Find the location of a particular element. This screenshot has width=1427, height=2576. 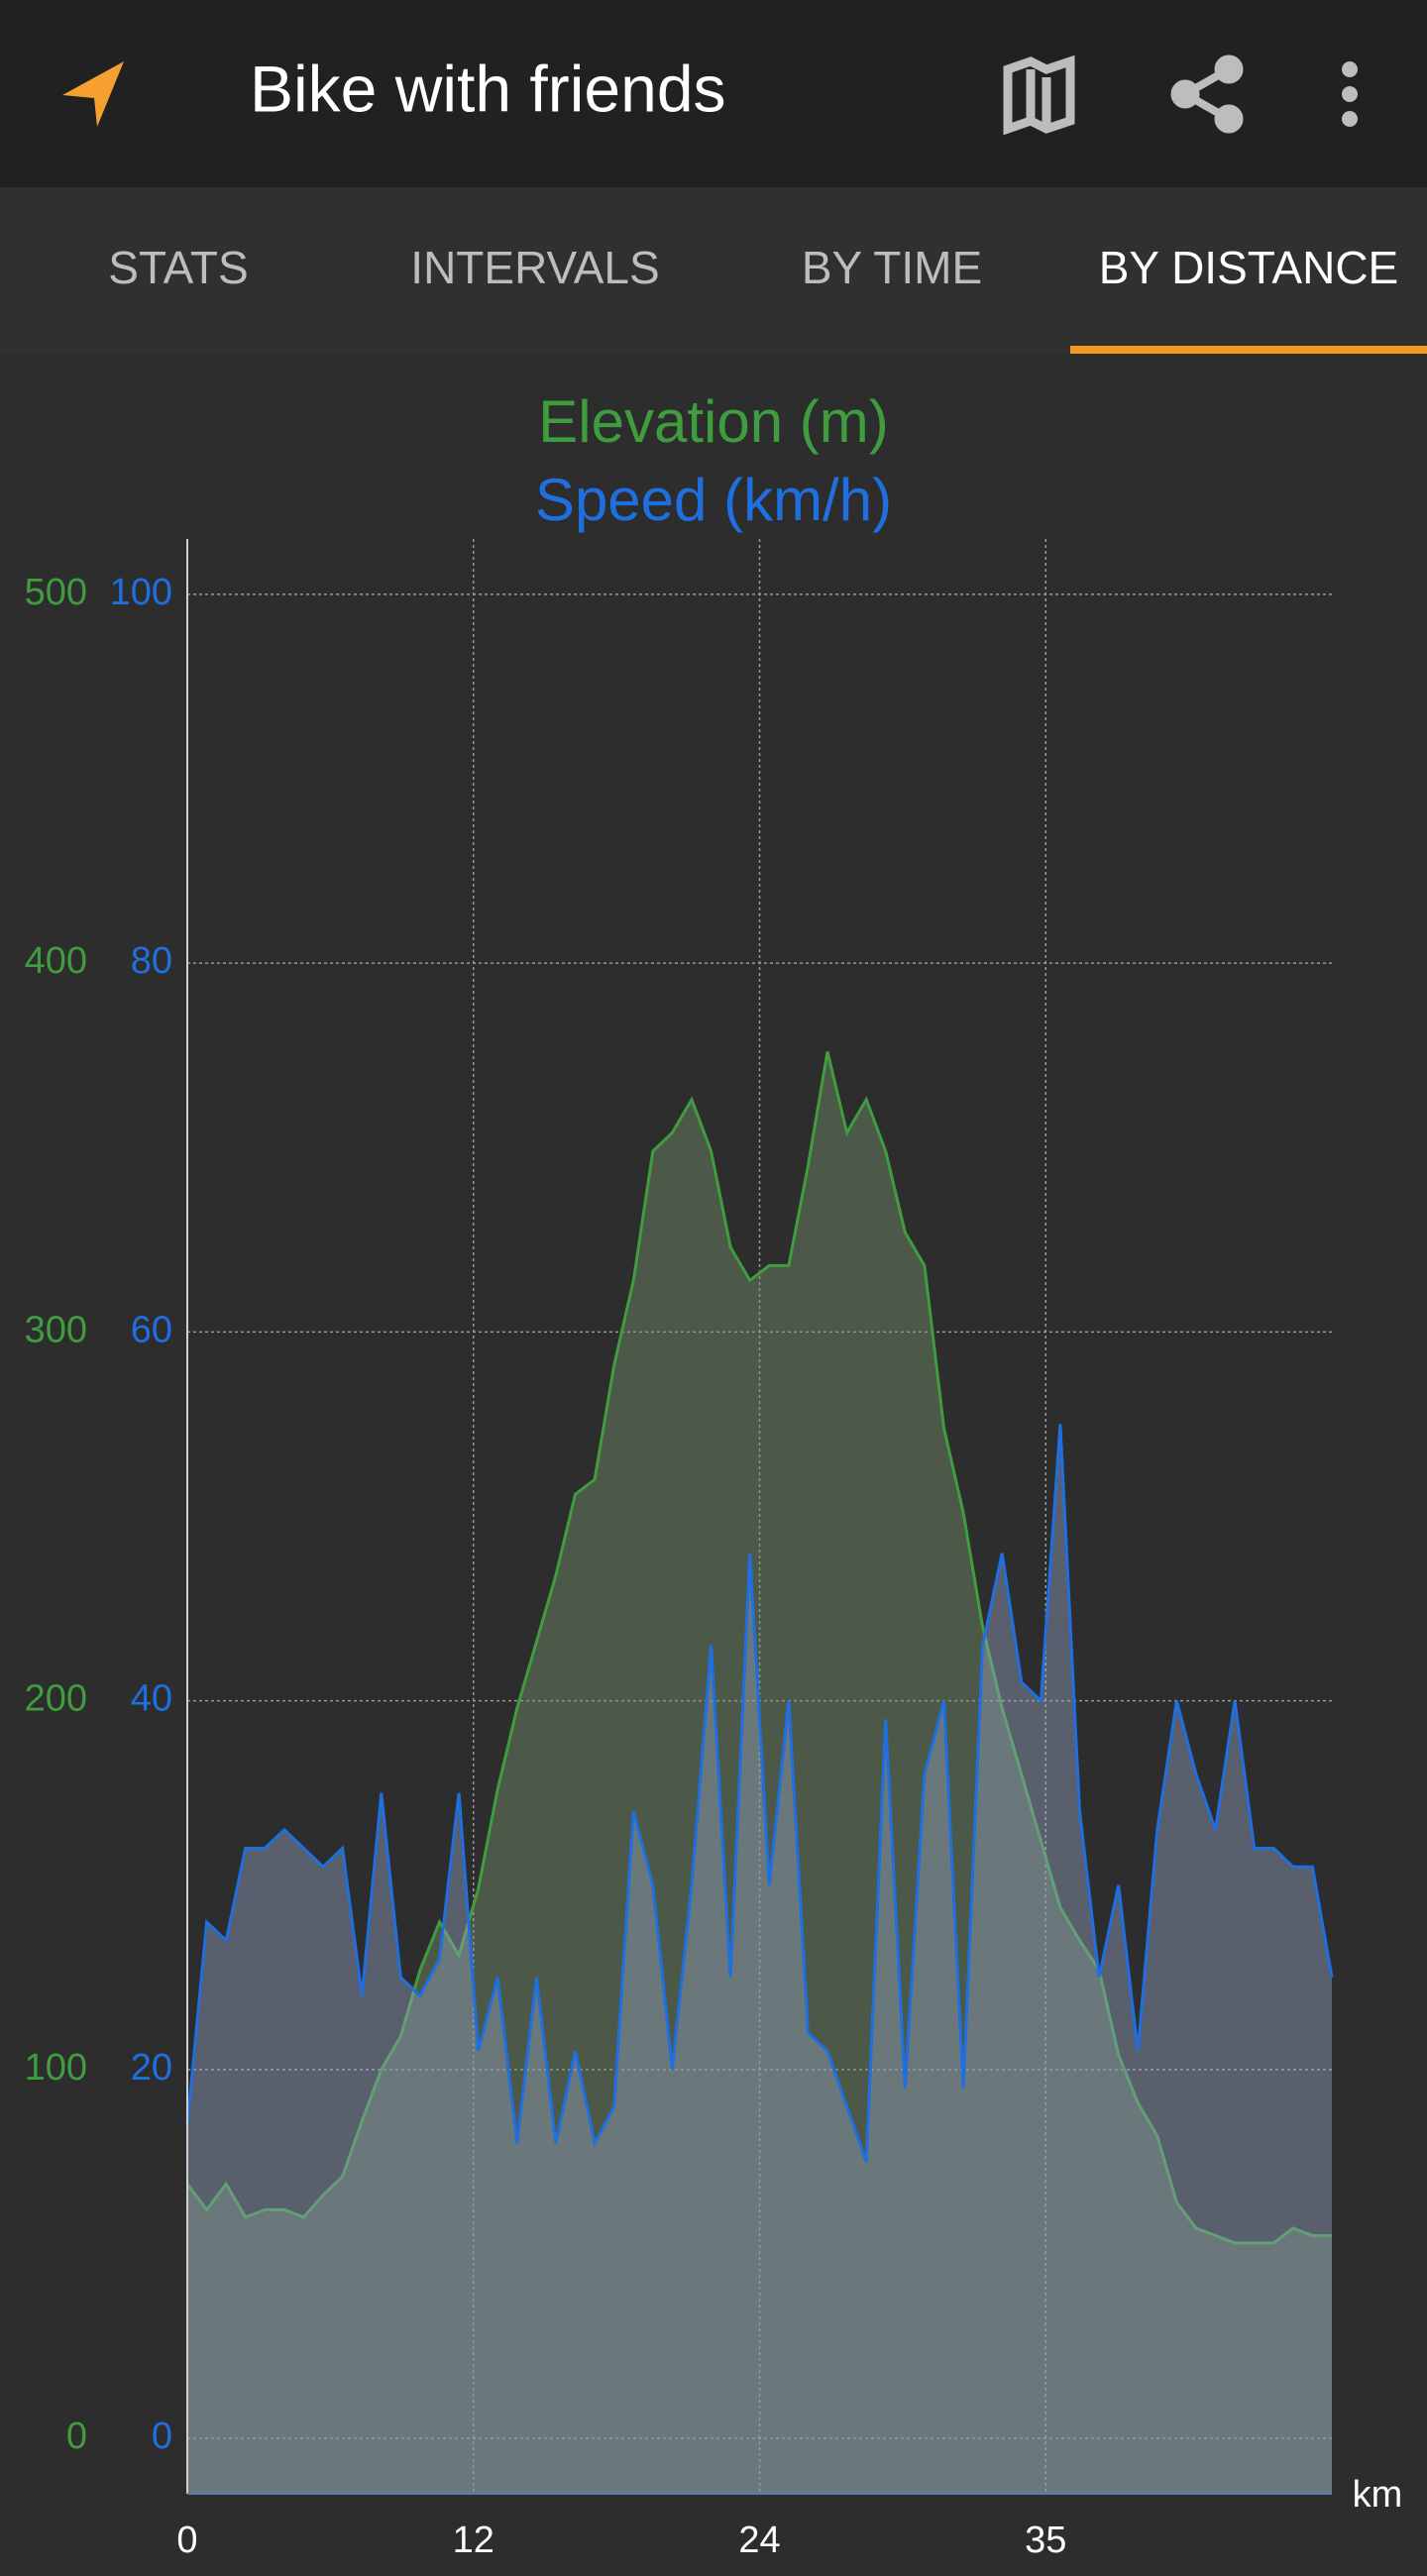

y-tick-label: 300 is located at coordinates (56, 1329).